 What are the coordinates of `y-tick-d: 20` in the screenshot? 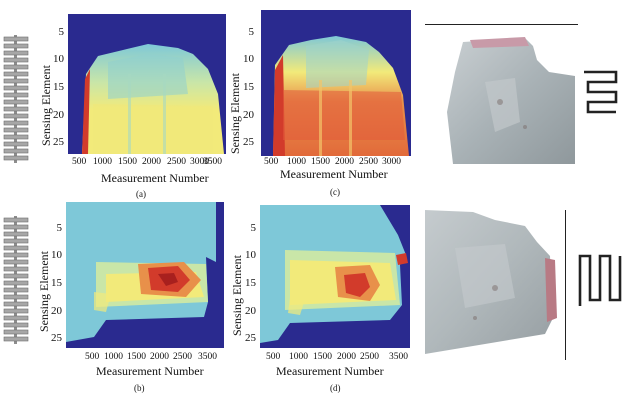 It's located at (250, 311).